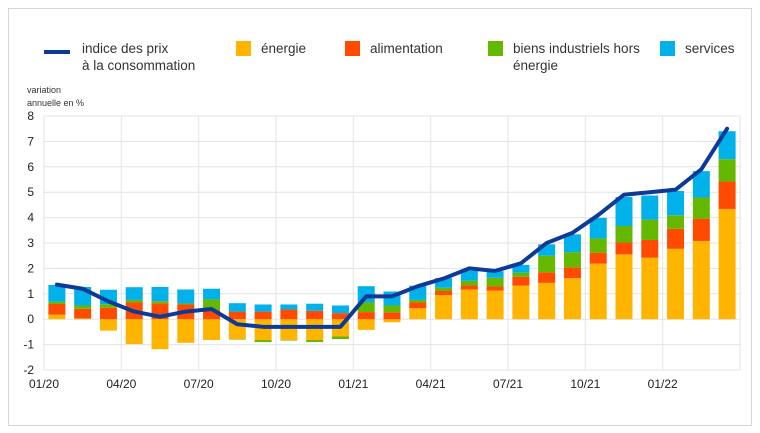 This screenshot has width=760, height=433. Describe the element at coordinates (30, 319) in the screenshot. I see `y-tick-label: 0` at that location.